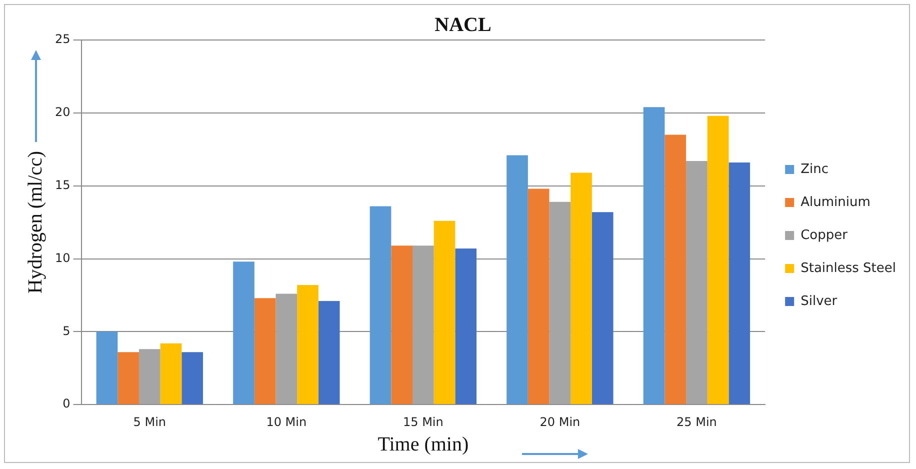 This screenshot has height=469, width=916. I want to click on legend-label: Silver, so click(819, 301).